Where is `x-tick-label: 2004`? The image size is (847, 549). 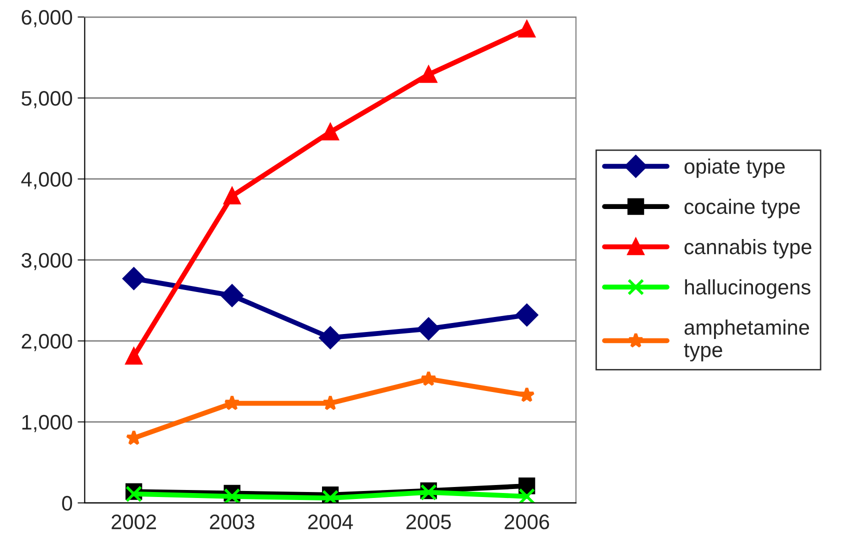
x-tick-label: 2004 is located at coordinates (330, 522).